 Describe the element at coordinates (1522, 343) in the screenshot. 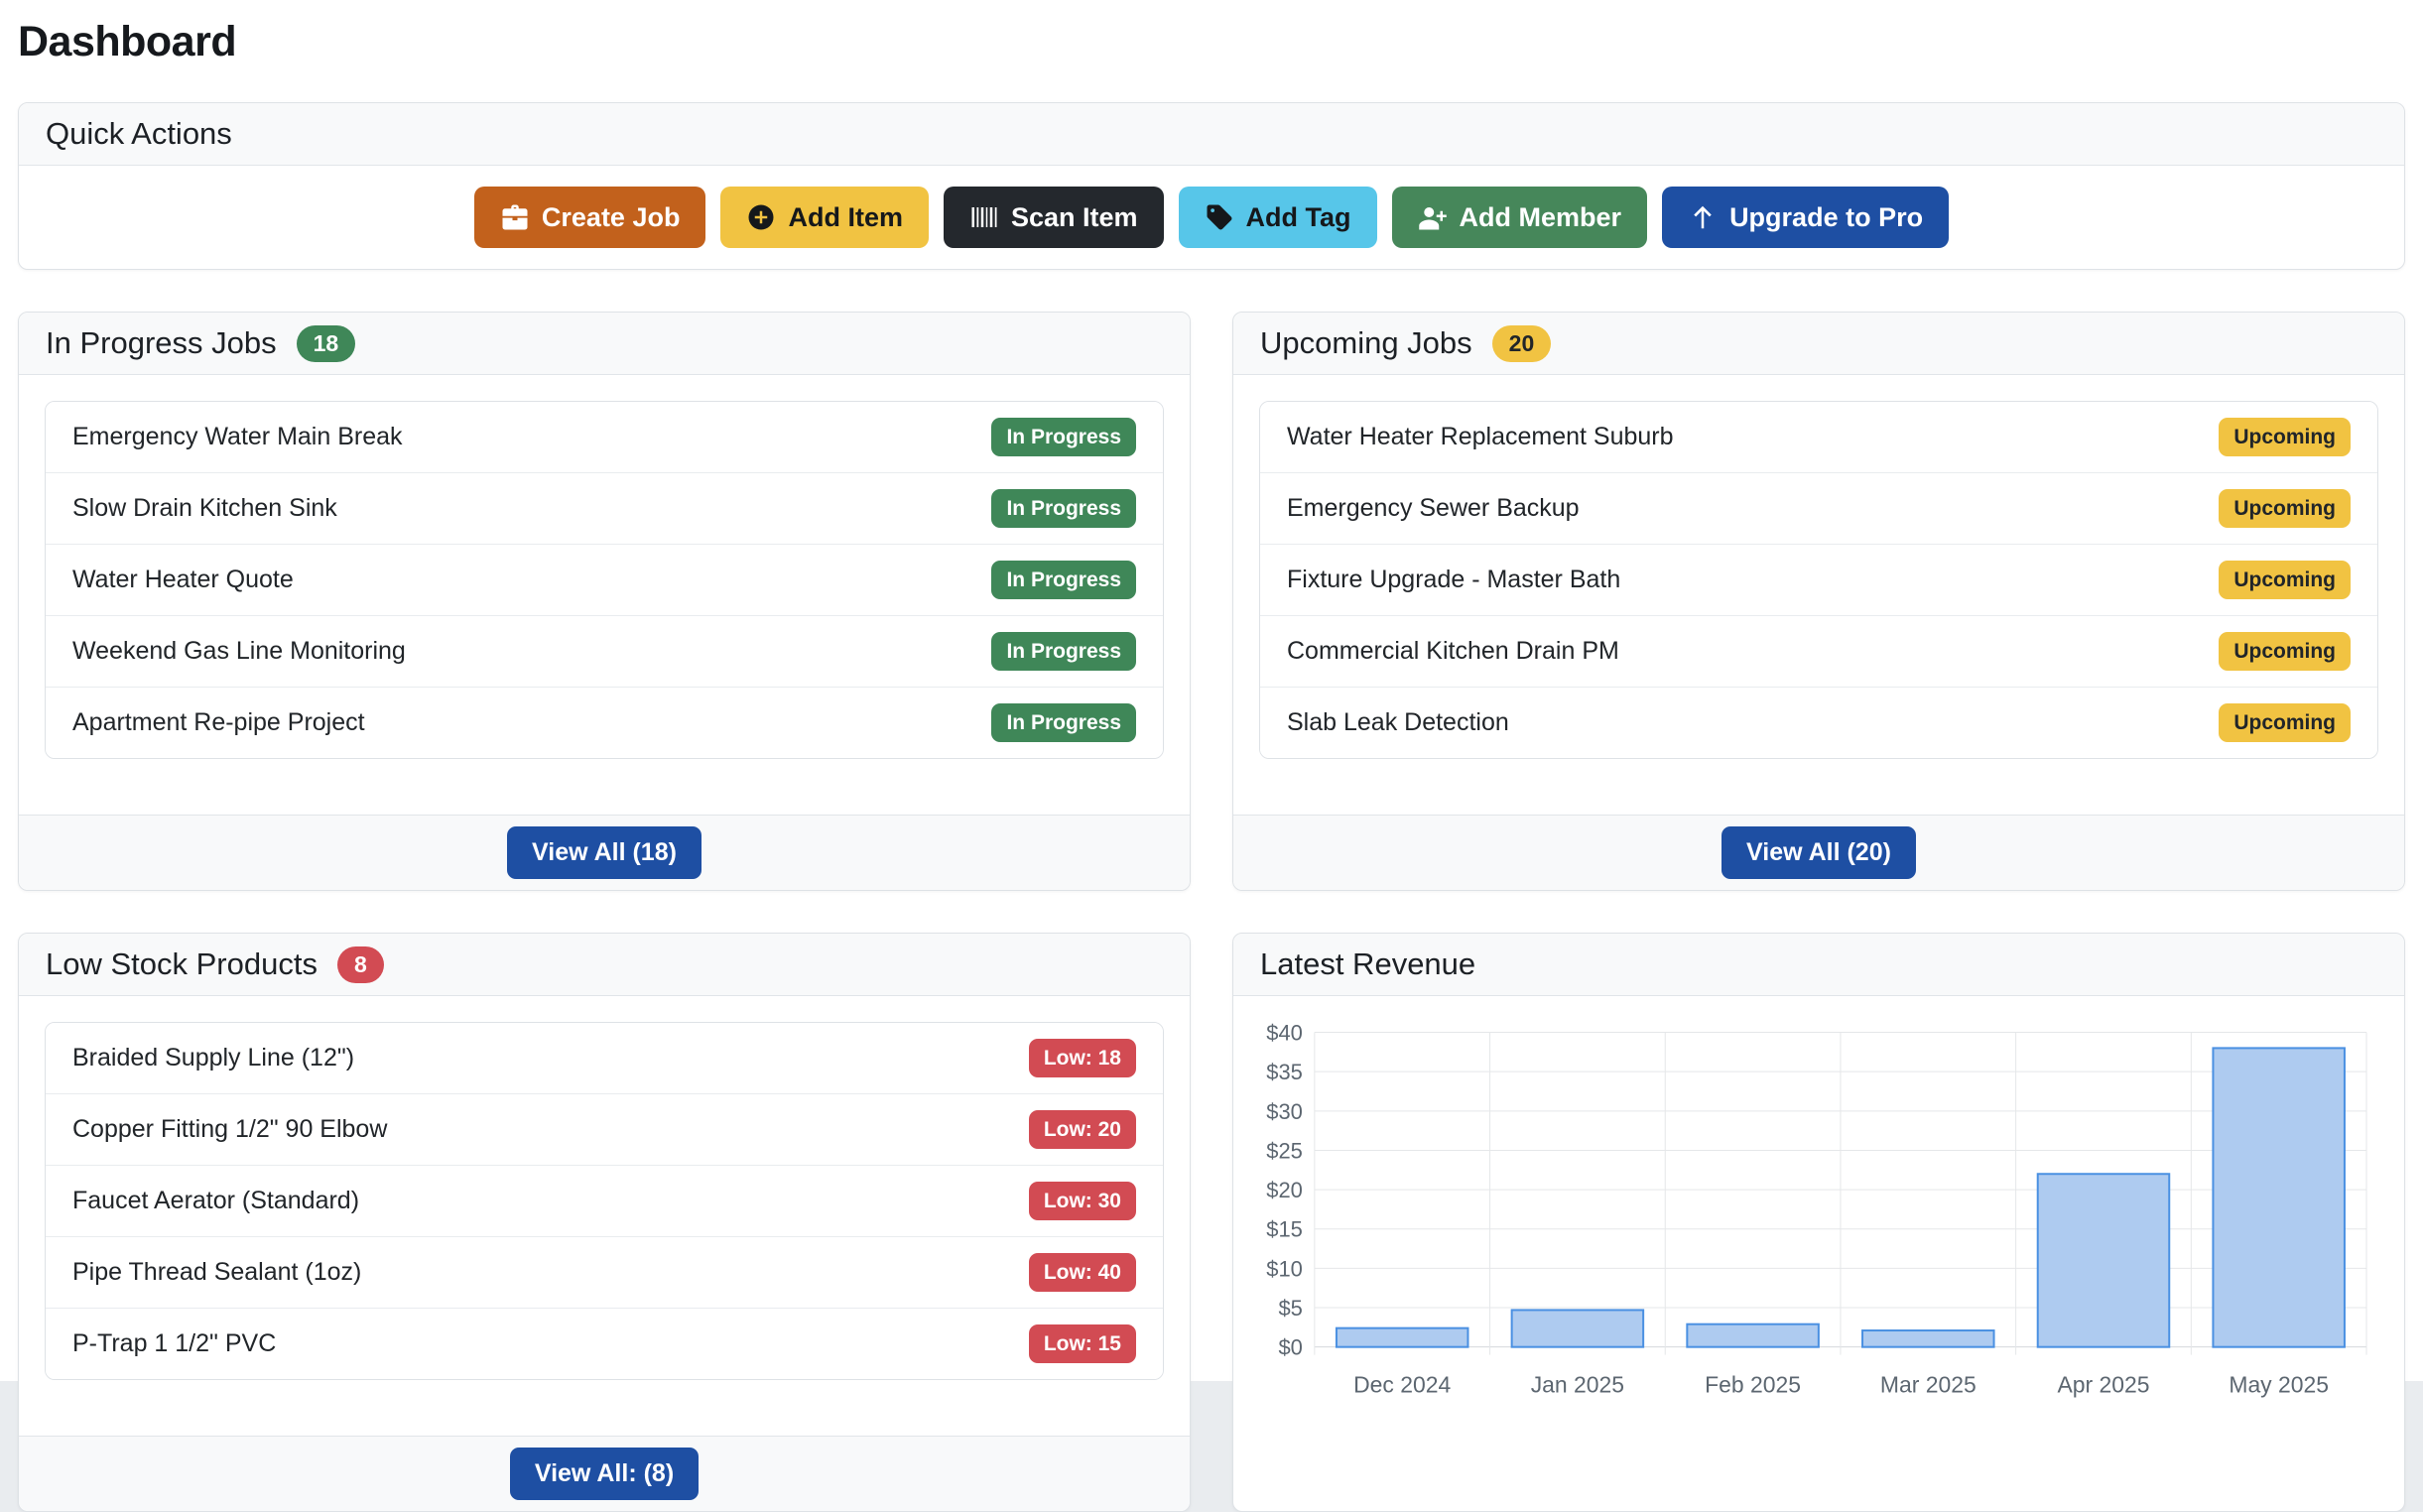

I see `upcoming-count-pill: 20` at that location.